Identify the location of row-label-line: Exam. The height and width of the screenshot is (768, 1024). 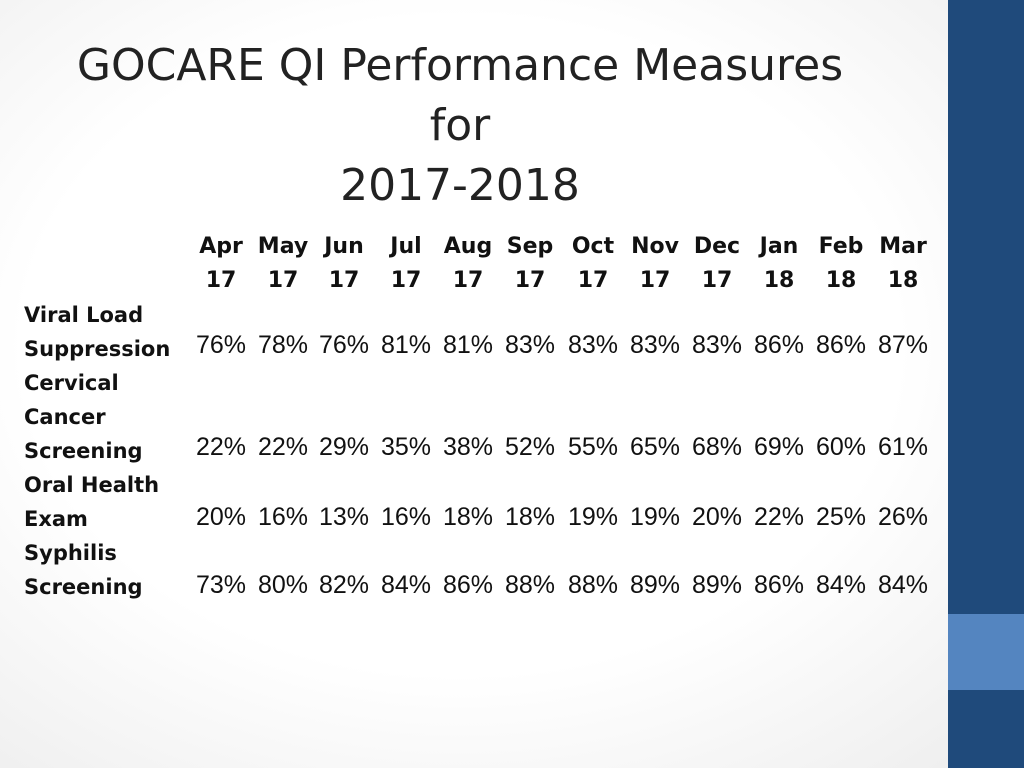
(56, 519).